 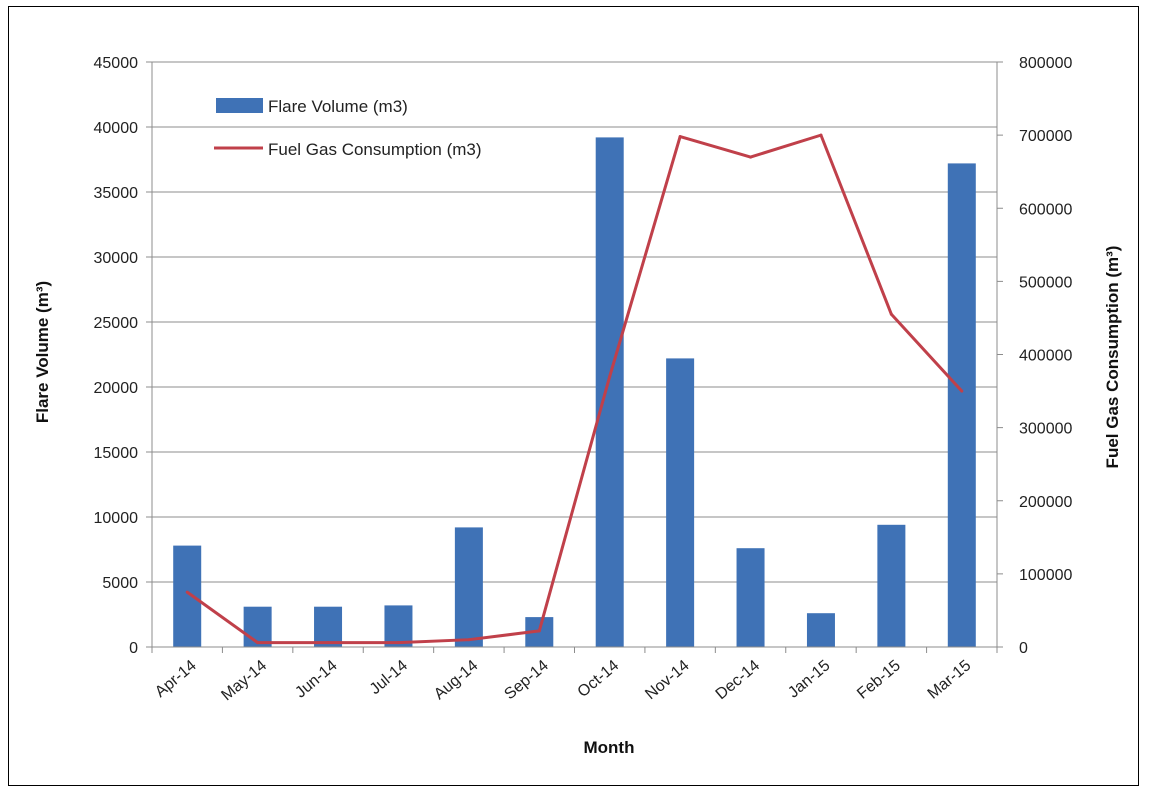 What do you see at coordinates (116, 193) in the screenshot?
I see `left-tick-label: 35000` at bounding box center [116, 193].